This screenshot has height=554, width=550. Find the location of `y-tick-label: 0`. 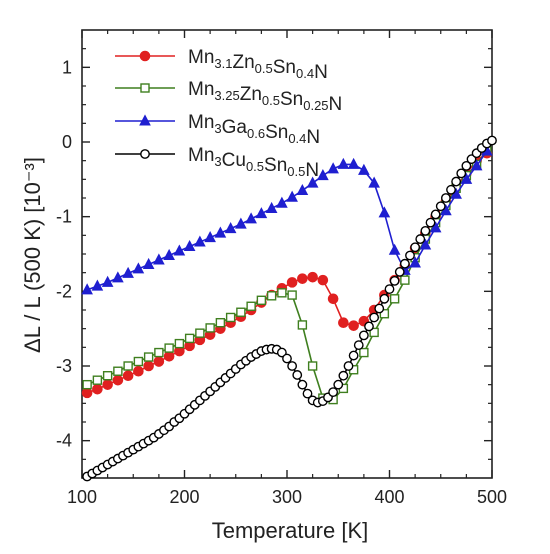

y-tick-label: 0 is located at coordinates (67, 142).